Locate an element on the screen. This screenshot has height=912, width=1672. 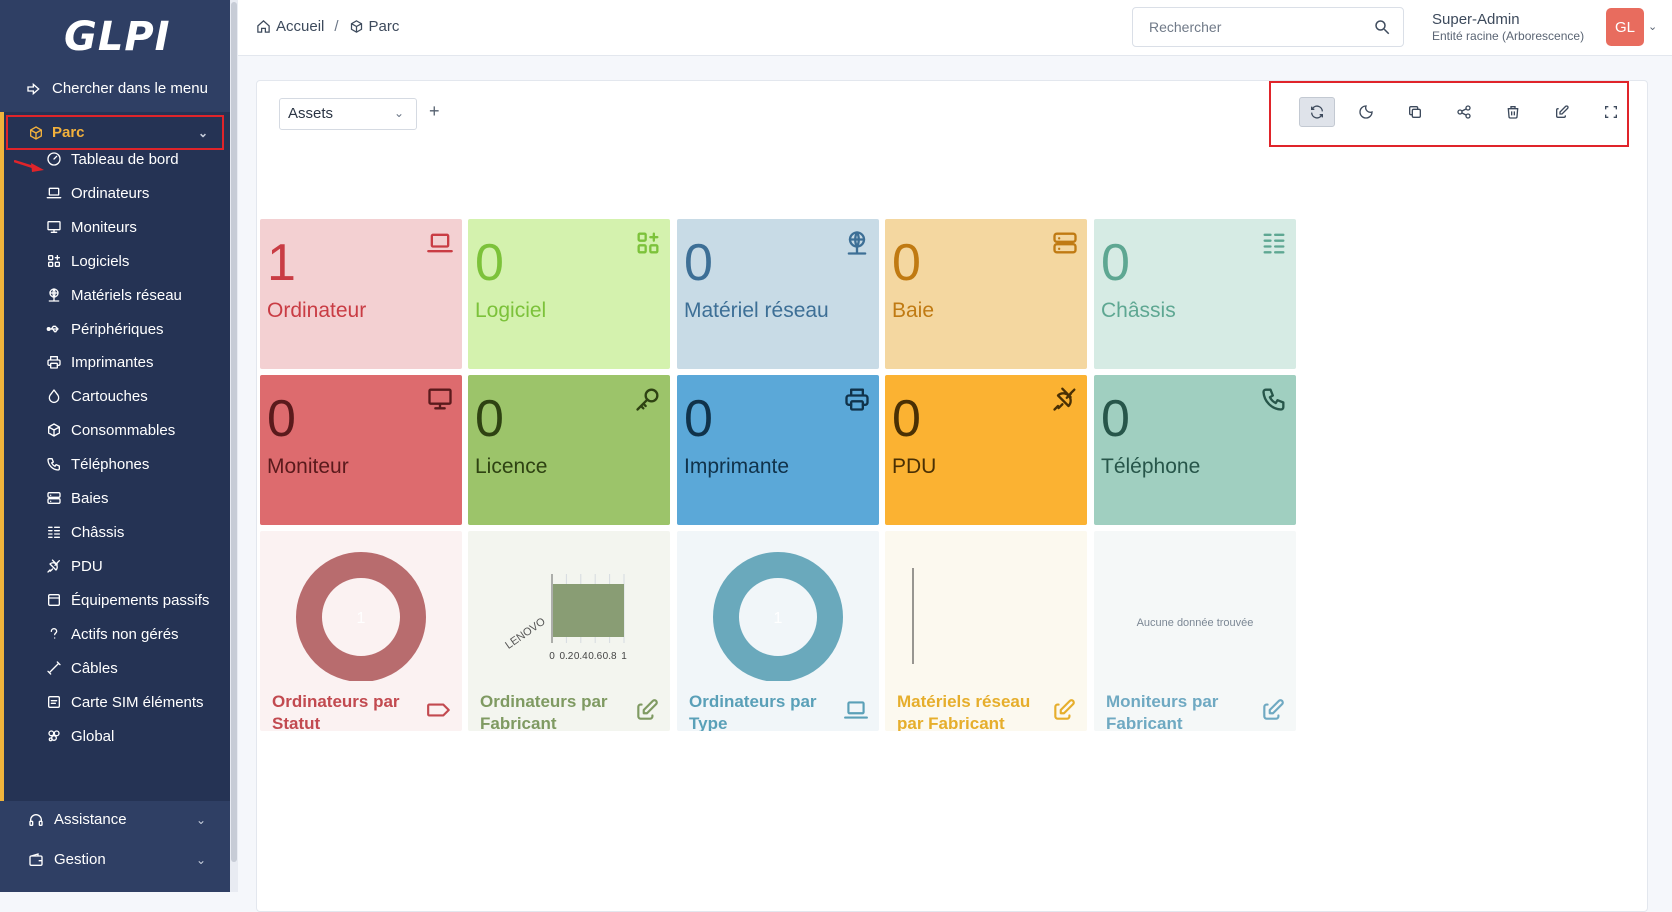
stat-card-monitor: 0 Moniteur is located at coordinates (361, 450).